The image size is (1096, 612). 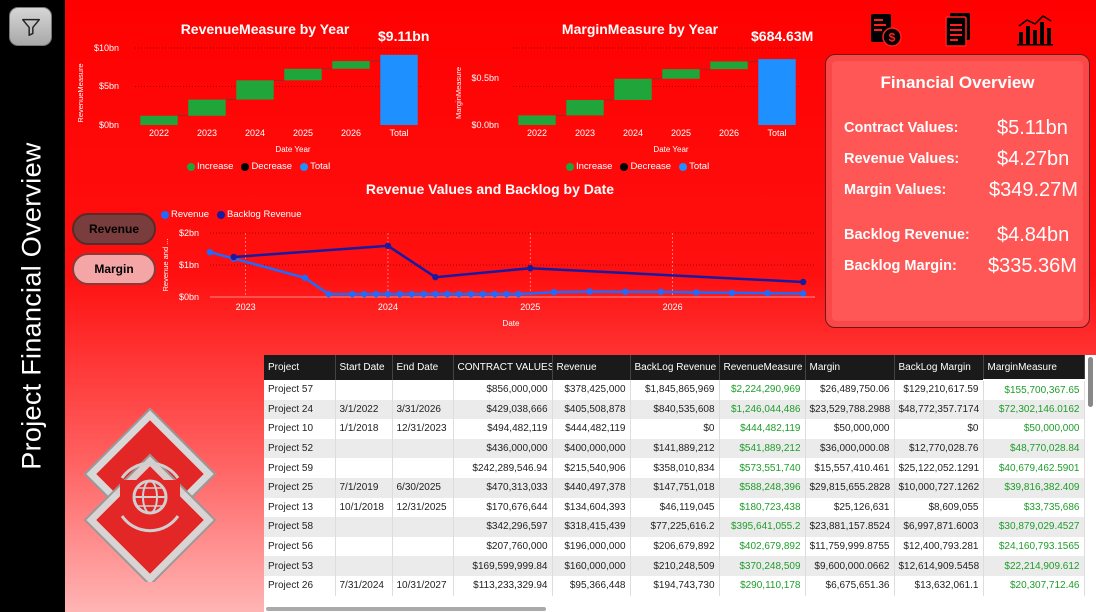 What do you see at coordinates (885, 30) in the screenshot?
I see `invoice-dollar-icon: $` at bounding box center [885, 30].